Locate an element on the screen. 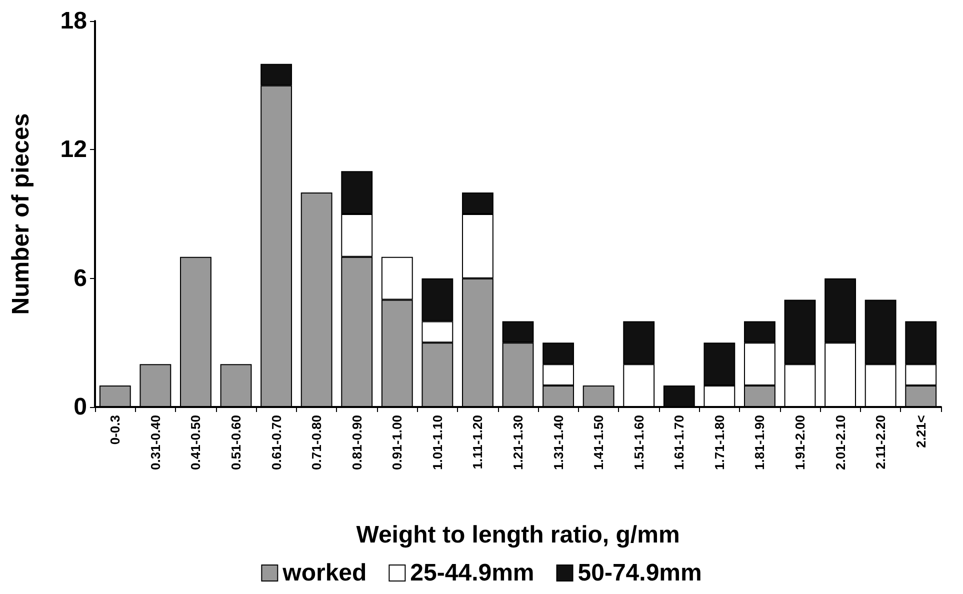  x-tick-label: 1.31-1.40 is located at coordinates (558, 442).